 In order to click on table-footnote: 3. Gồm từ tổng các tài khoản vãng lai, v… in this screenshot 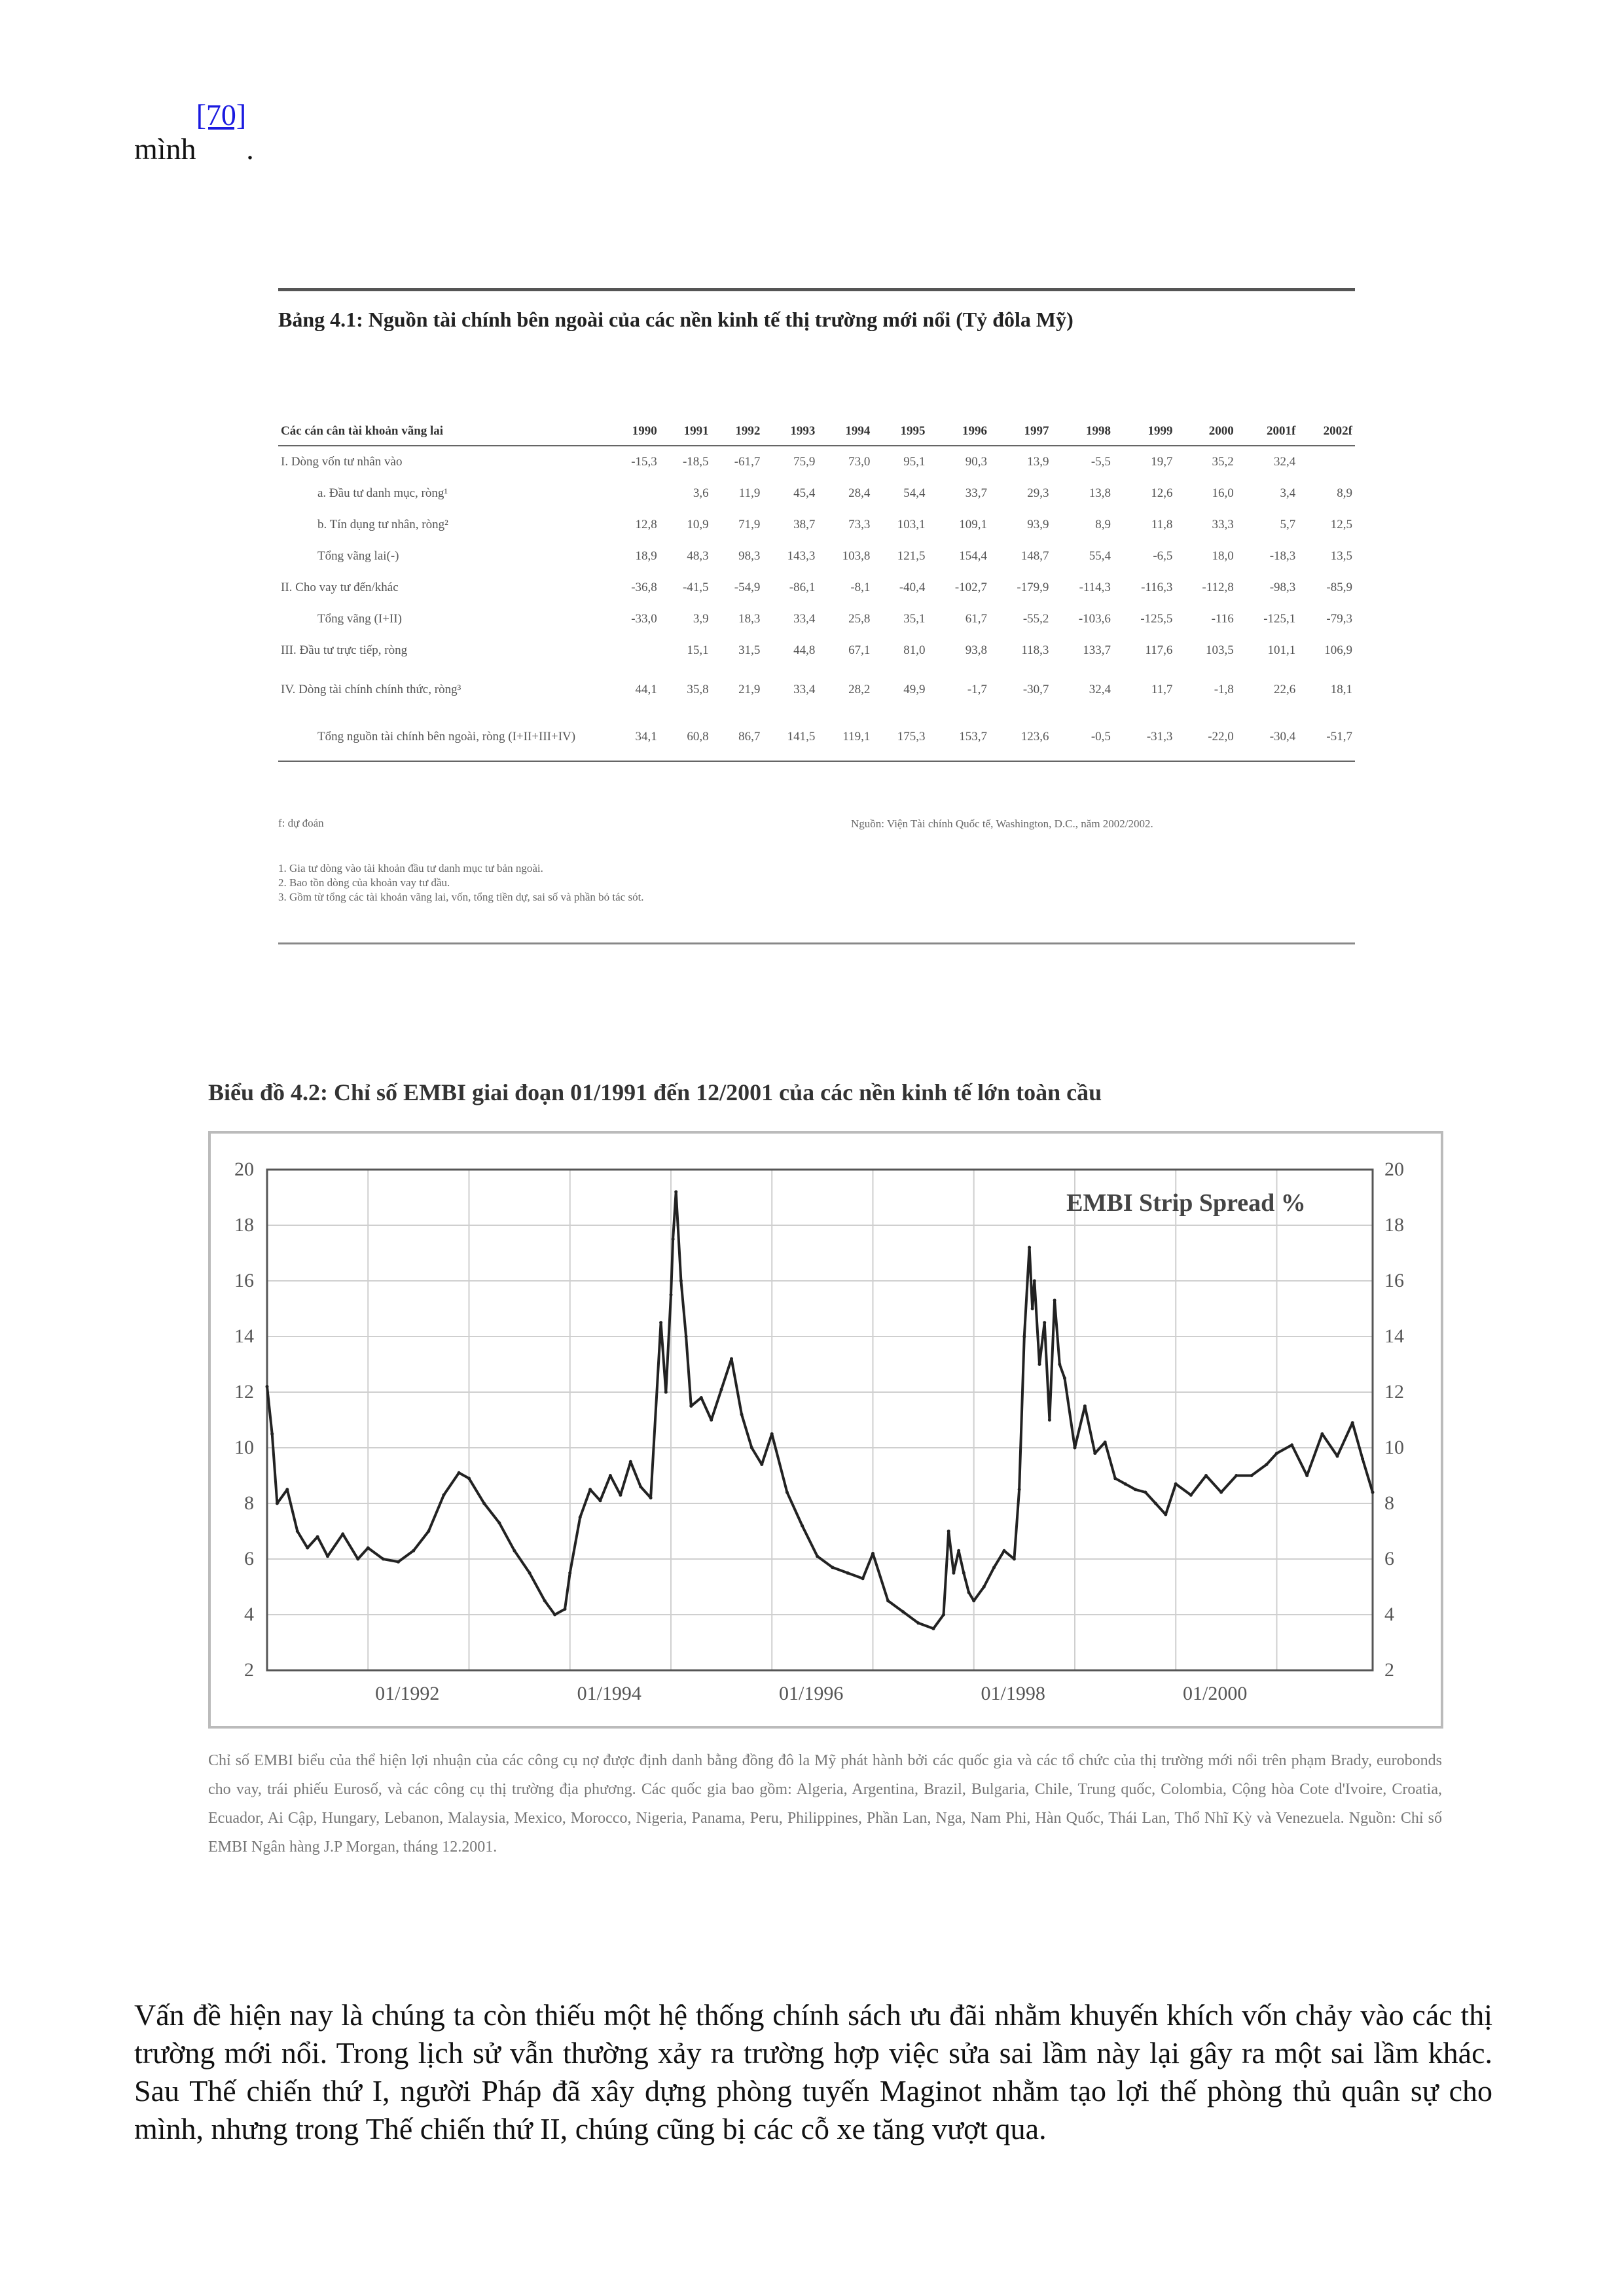, I will do `click(461, 897)`.